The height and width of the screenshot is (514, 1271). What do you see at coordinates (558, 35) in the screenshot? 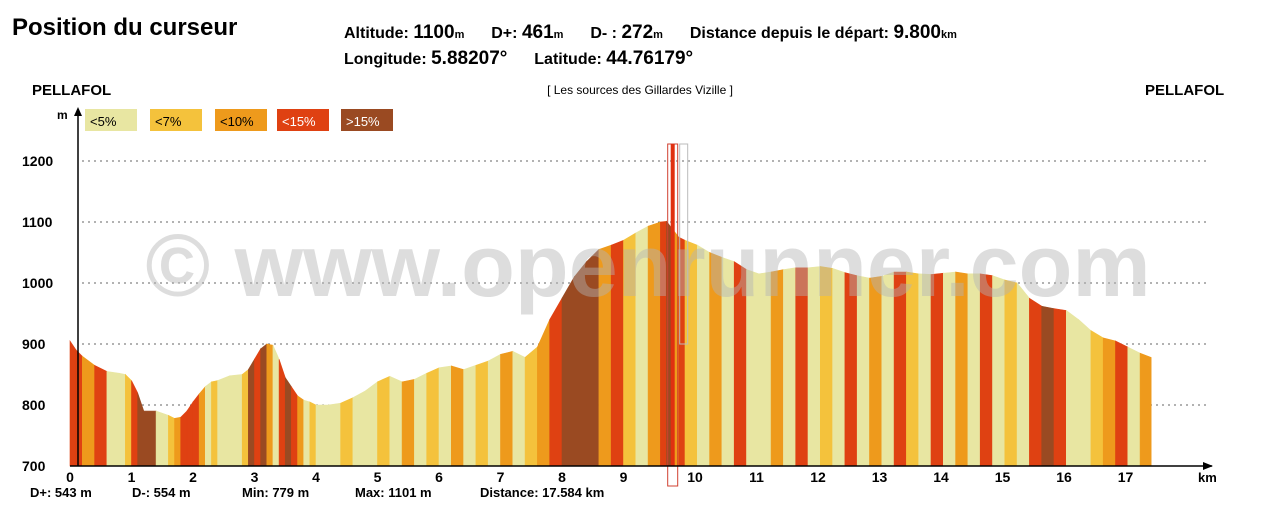
I see `dplus-unit: m` at bounding box center [558, 35].